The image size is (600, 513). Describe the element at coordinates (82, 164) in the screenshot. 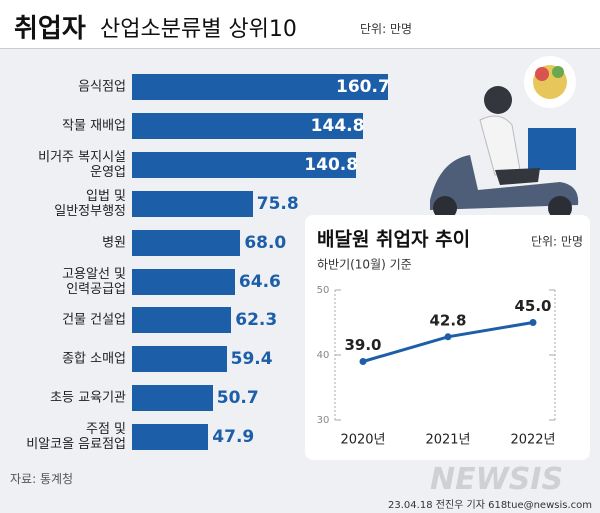

I see `category-label: 비거주 복지시설 운영업` at that location.